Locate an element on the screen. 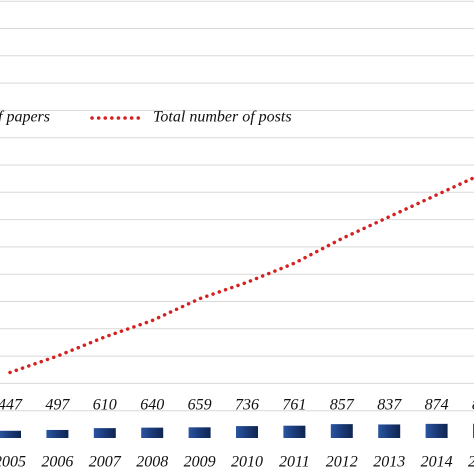  x-tick-label: 2007 is located at coordinates (105, 462).